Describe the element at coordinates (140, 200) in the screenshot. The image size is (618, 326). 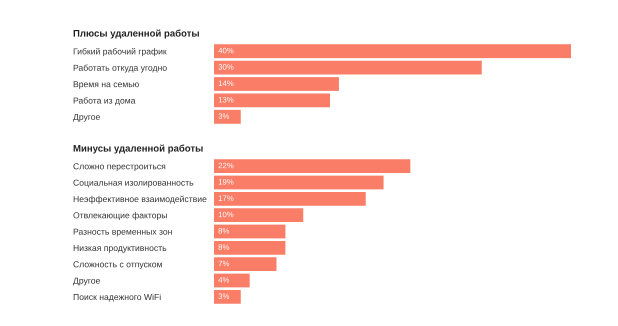
I see `y-tick-label: Неэффективное взаимодействие` at that location.